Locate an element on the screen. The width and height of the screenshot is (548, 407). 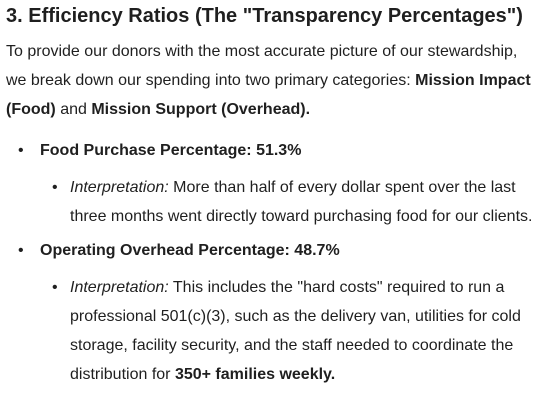
metric-title: Operating Overhead Percentage: 48.7% is located at coordinates (190, 250).